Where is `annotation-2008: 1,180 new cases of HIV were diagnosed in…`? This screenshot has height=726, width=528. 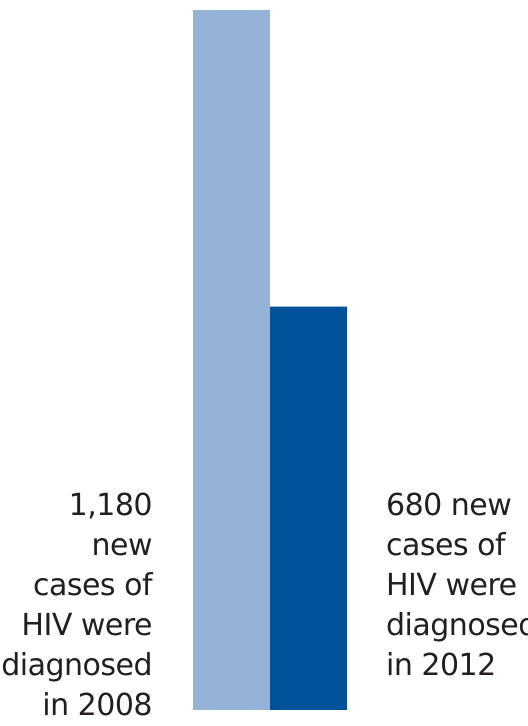
annotation-2008: 1,180 new cases of HIV were diagnosed in… is located at coordinates (76, 605).